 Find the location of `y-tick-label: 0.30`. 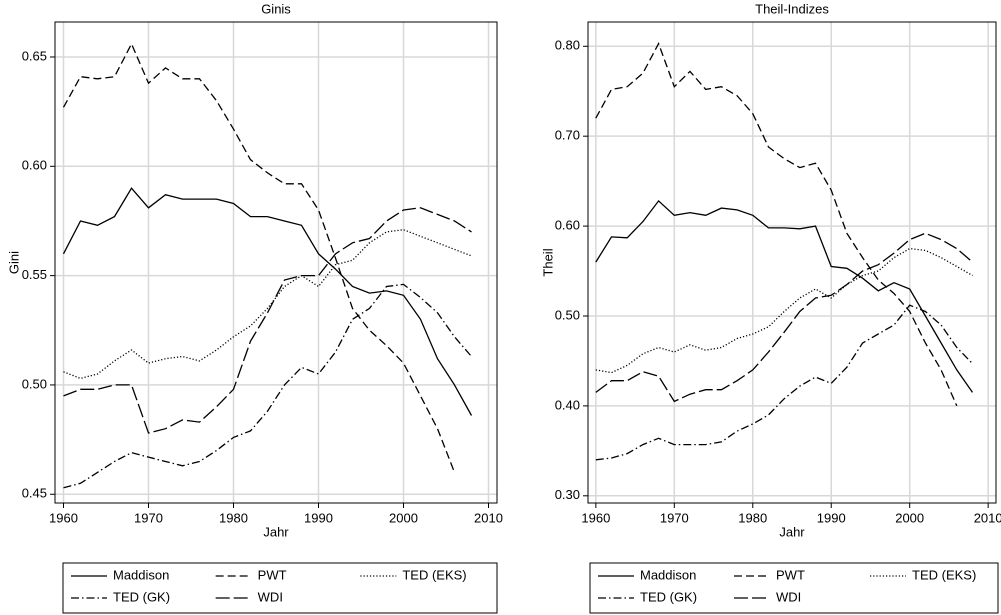

y-tick-label: 0.30 is located at coordinates (567, 494).